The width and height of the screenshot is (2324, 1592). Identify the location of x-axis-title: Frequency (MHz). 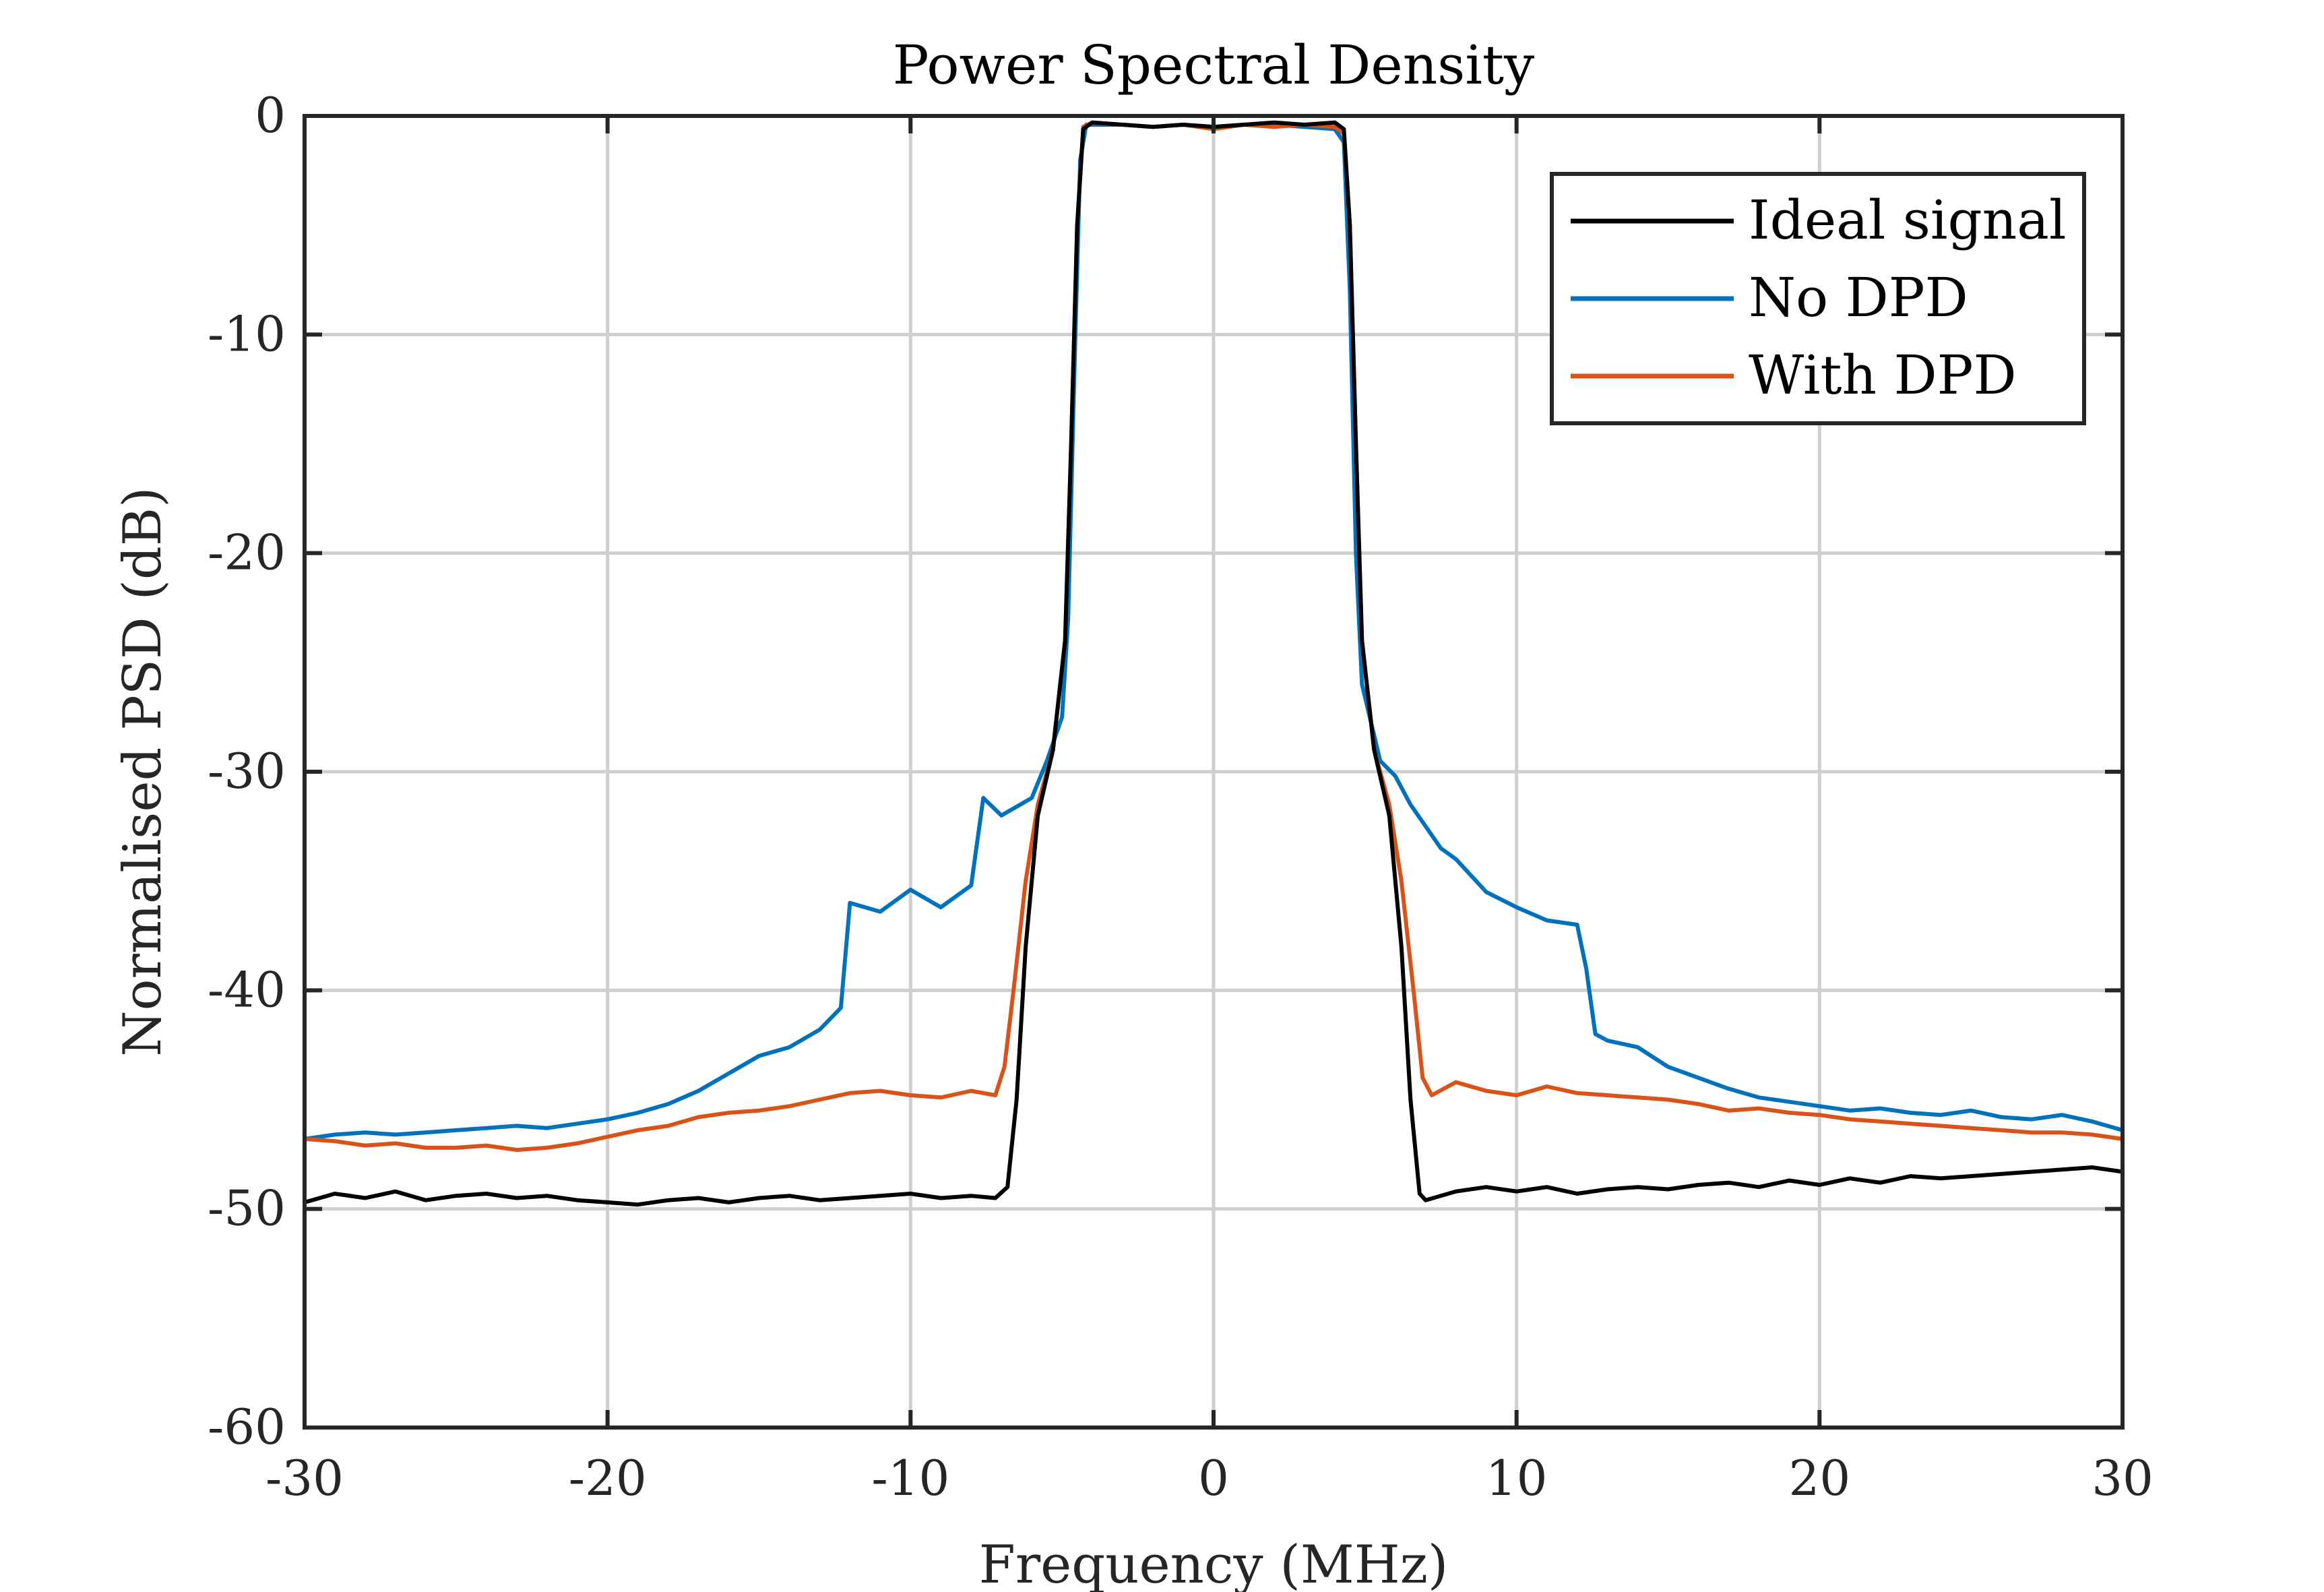
(1214, 1564).